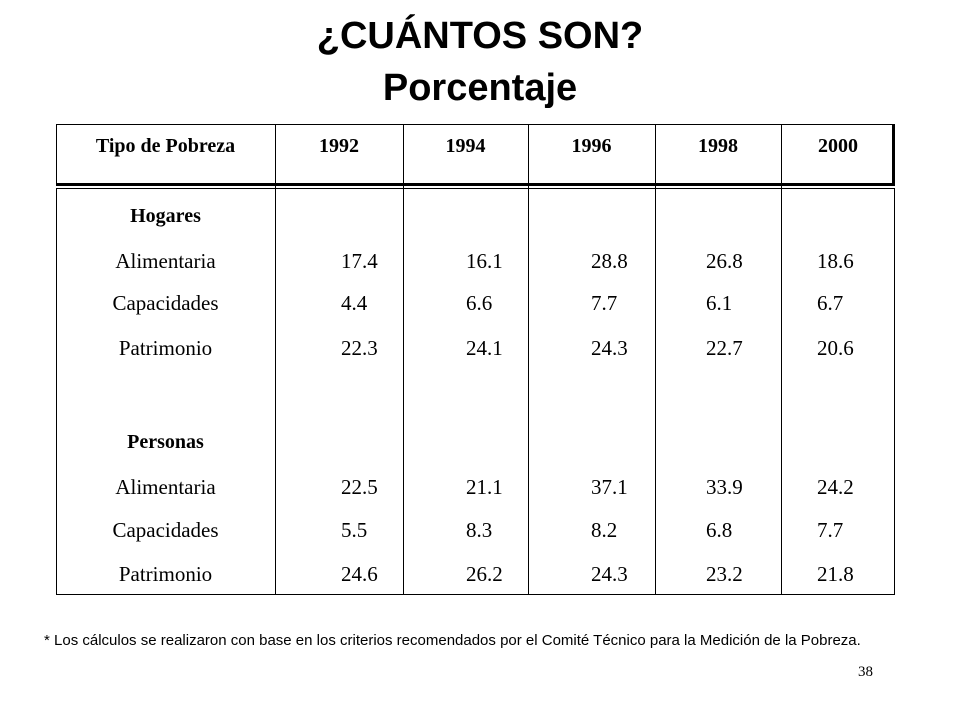 This screenshot has width=960, height=720. Describe the element at coordinates (604, 530) in the screenshot. I see `table-cell: 8.2` at that location.